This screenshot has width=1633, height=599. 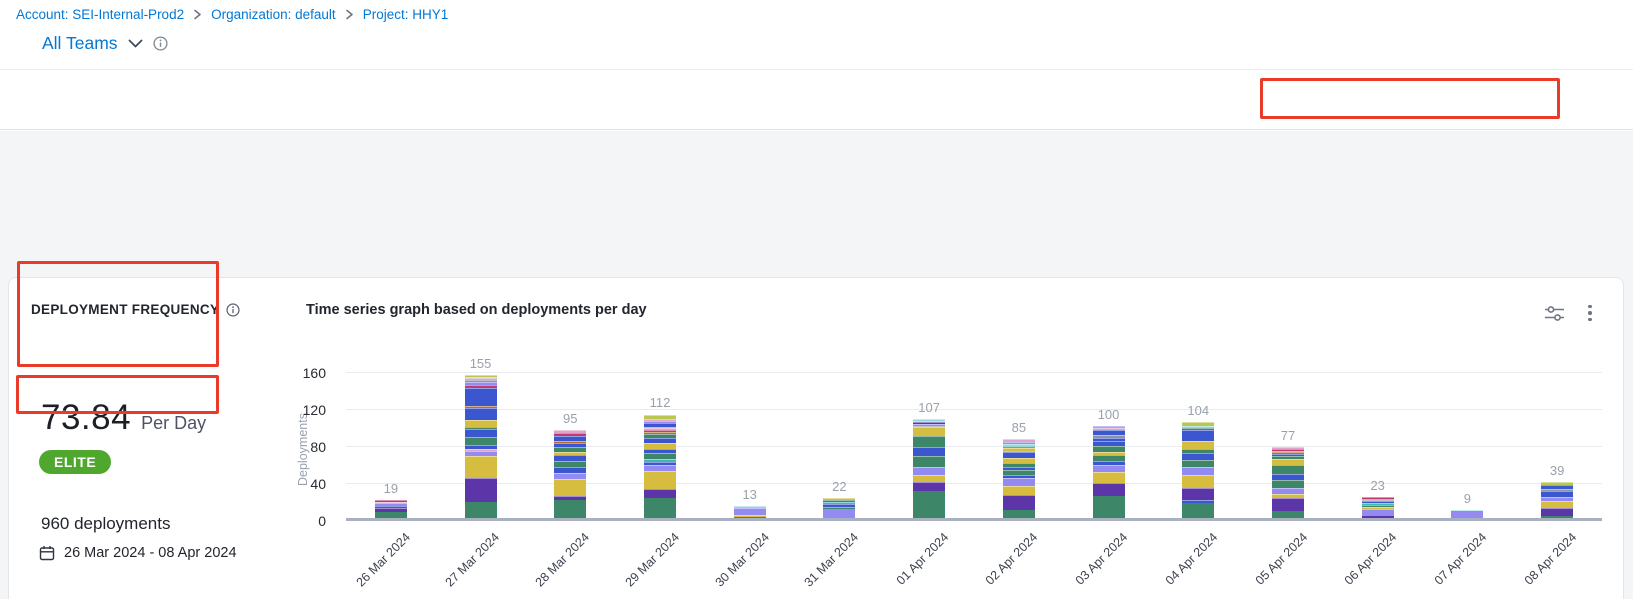 I want to click on bar-slot: 85 02 Apr 2024, so click(x=1019, y=472).